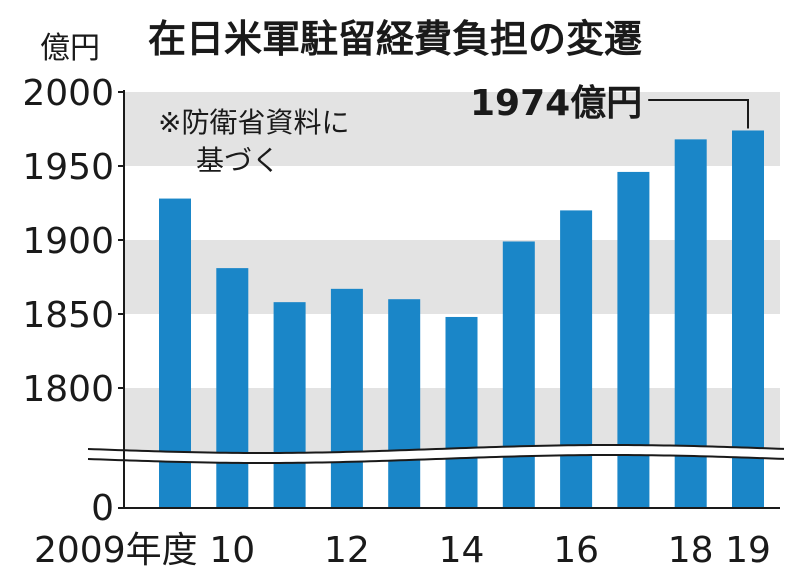 This screenshot has height=579, width=800. What do you see at coordinates (698, 114) in the screenshot?
I see `callout-leader-line` at bounding box center [698, 114].